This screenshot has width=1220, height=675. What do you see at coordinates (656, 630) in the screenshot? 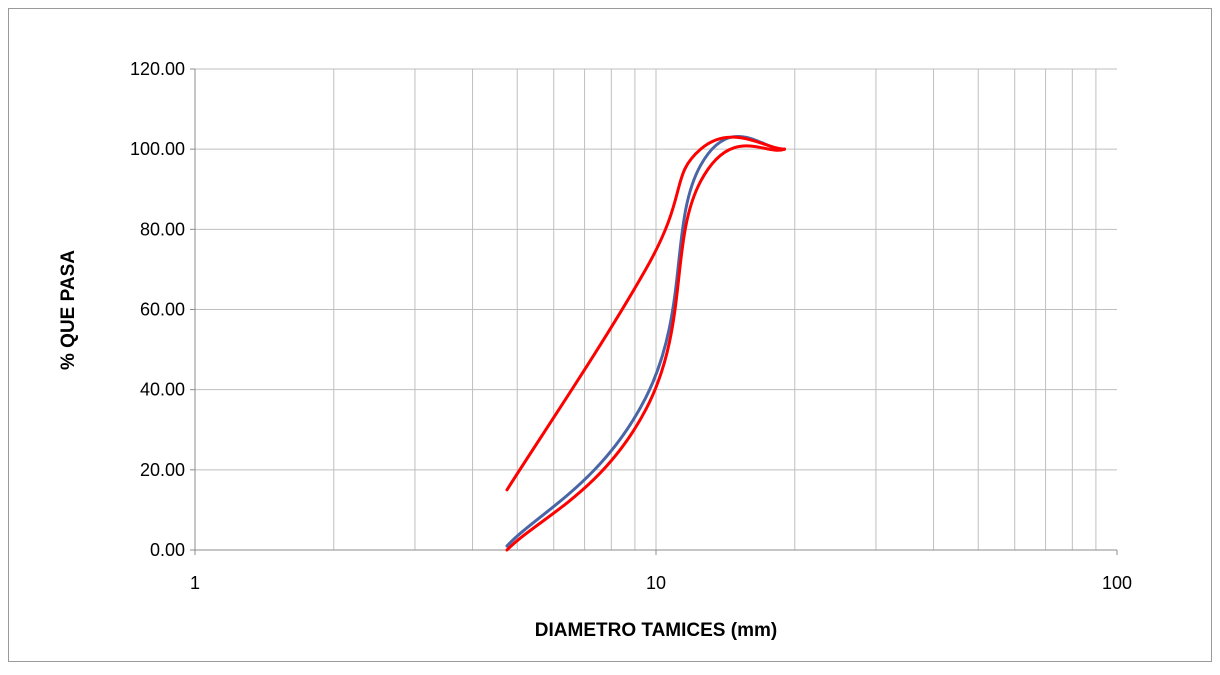
I see `x-axis-title: DIAMETRO TAMICES (mm)` at bounding box center [656, 630].